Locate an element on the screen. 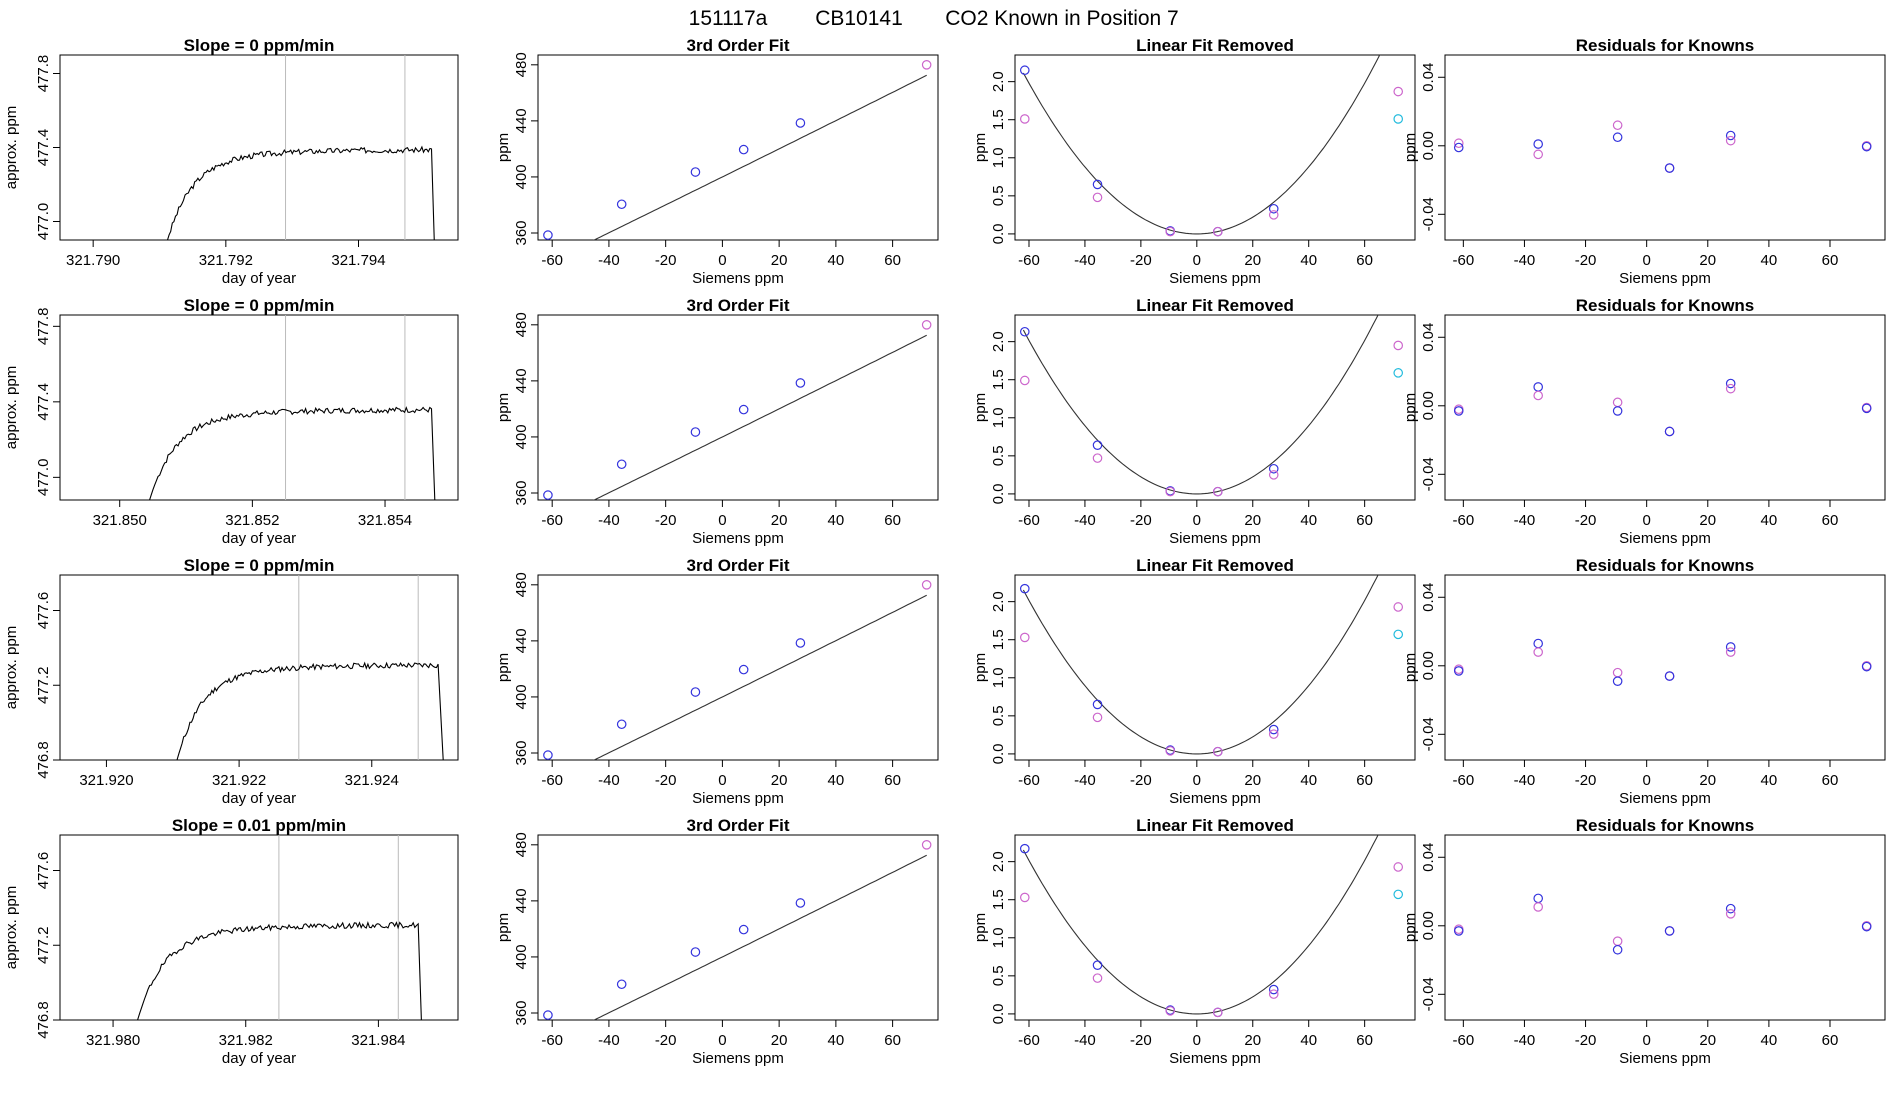  y-tick-label: 477.4 is located at coordinates (43, 148).